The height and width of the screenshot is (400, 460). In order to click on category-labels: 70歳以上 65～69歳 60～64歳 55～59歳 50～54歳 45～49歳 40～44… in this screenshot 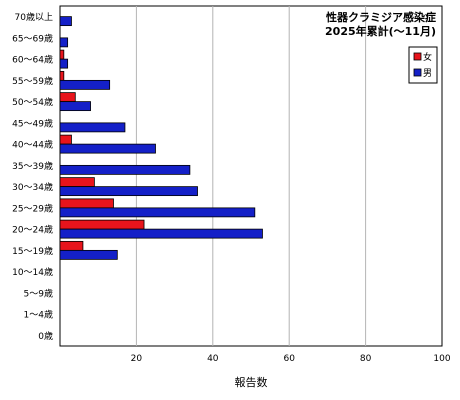, I will do `click(32, 176)`.